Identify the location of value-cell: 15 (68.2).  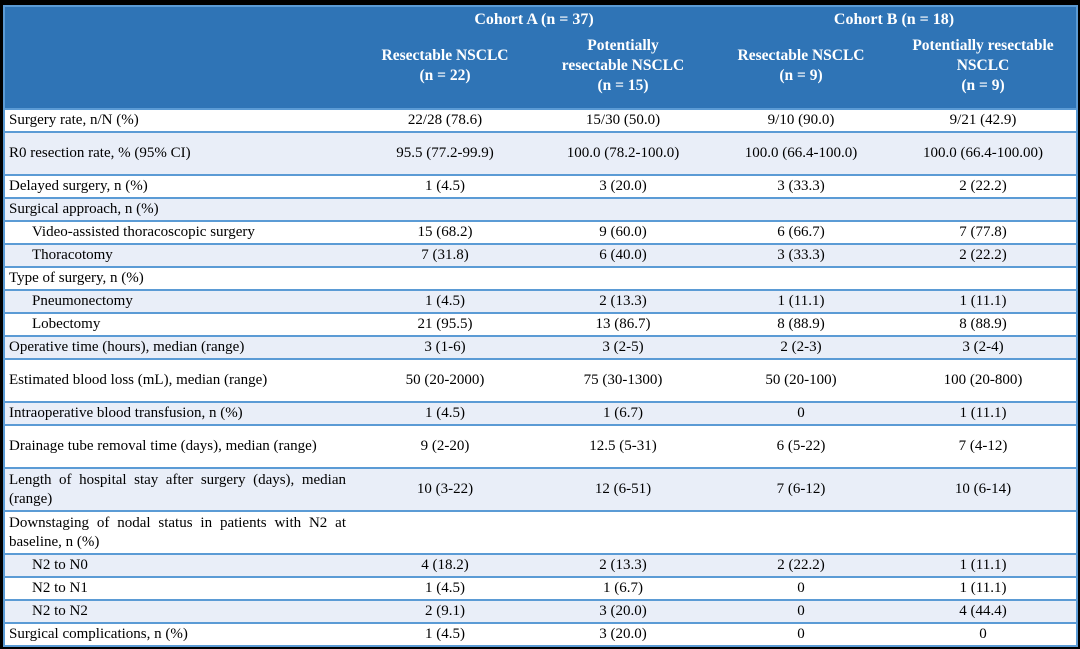
(445, 232).